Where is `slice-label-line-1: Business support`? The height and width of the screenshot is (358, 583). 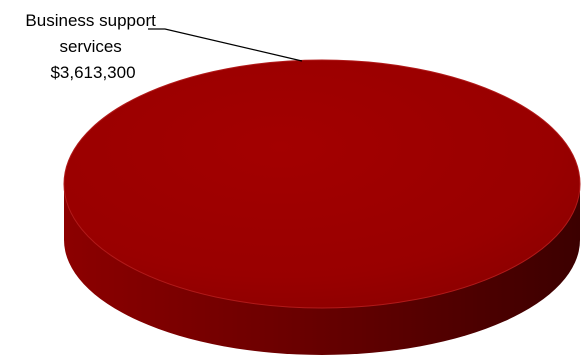 slice-label-line-1: Business support is located at coordinates (90, 20).